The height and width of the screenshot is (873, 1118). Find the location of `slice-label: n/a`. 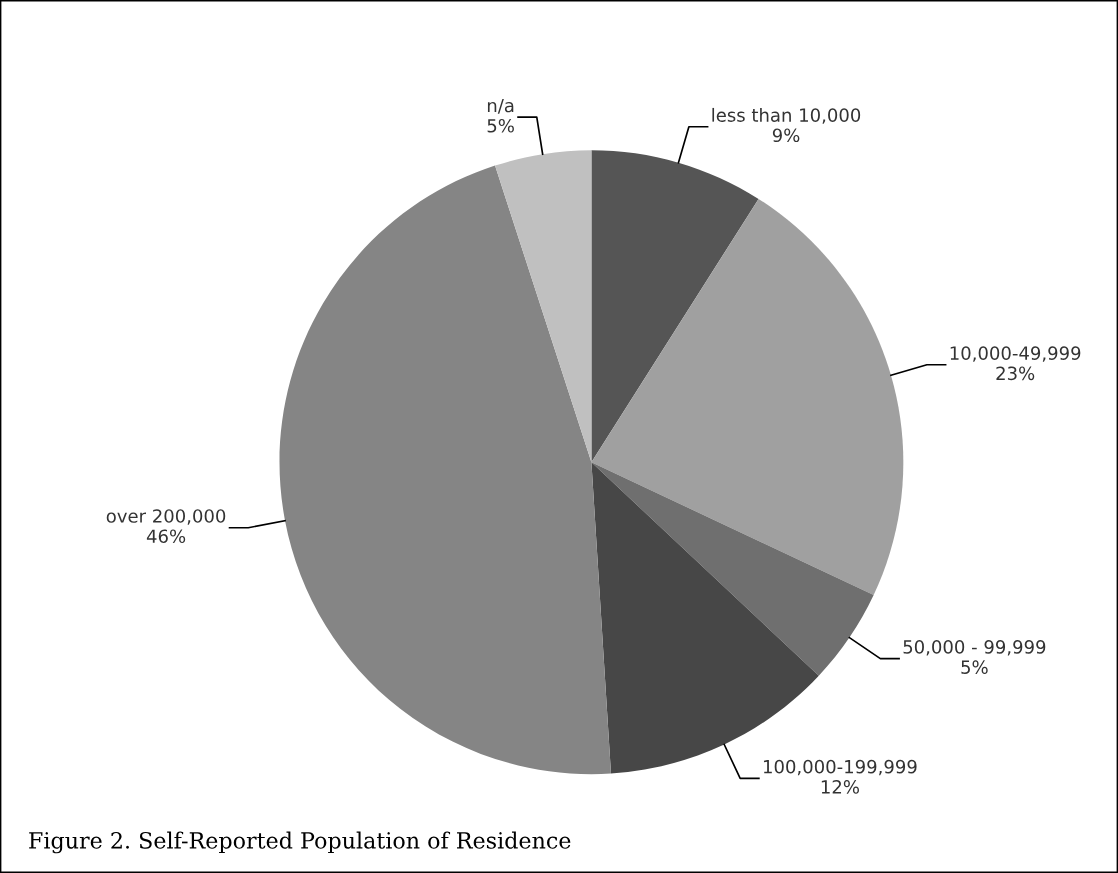

slice-label: n/a is located at coordinates (500, 106).